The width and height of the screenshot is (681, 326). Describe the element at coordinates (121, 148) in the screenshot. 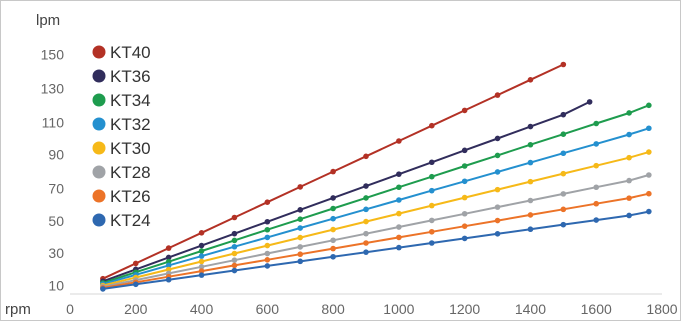

I see `legend-item-kt30: KT30` at that location.